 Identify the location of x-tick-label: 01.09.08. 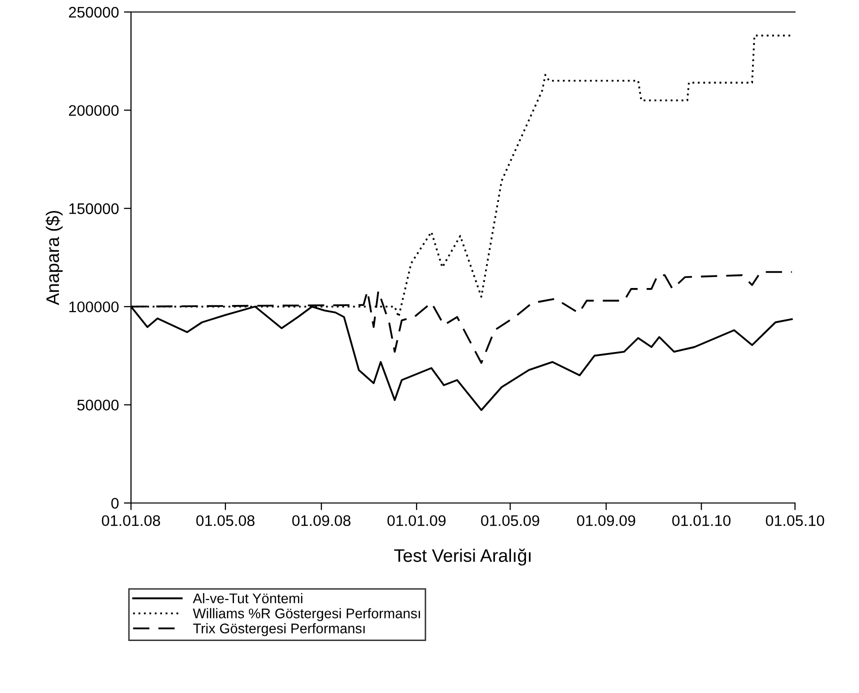
(321, 520).